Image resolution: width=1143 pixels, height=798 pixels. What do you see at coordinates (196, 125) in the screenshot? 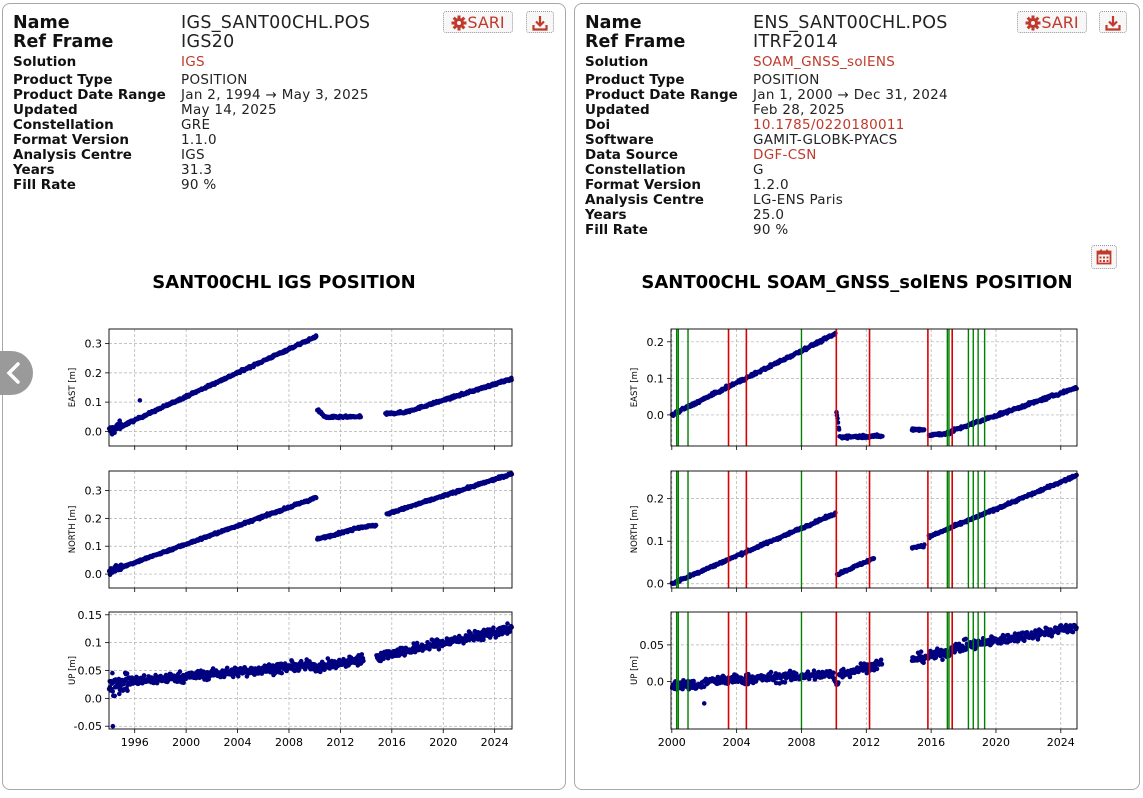
I see `field-value: GRE` at bounding box center [196, 125].